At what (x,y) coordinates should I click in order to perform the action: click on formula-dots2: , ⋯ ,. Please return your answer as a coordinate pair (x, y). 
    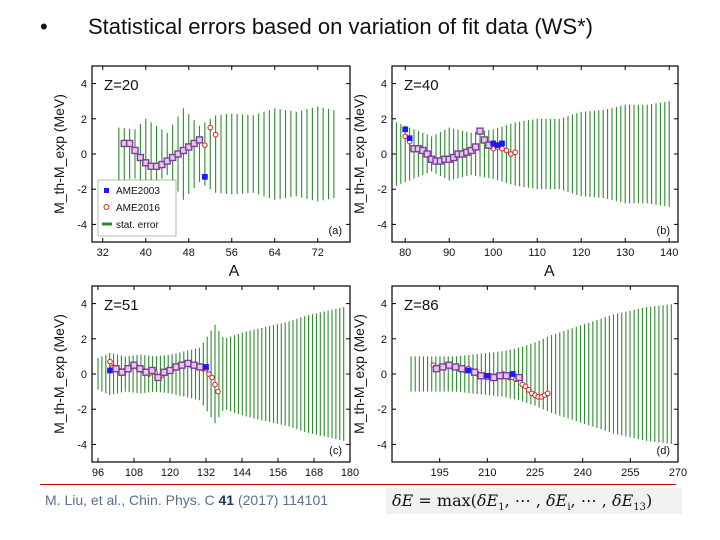
    Looking at the image, I should click on (591, 500).